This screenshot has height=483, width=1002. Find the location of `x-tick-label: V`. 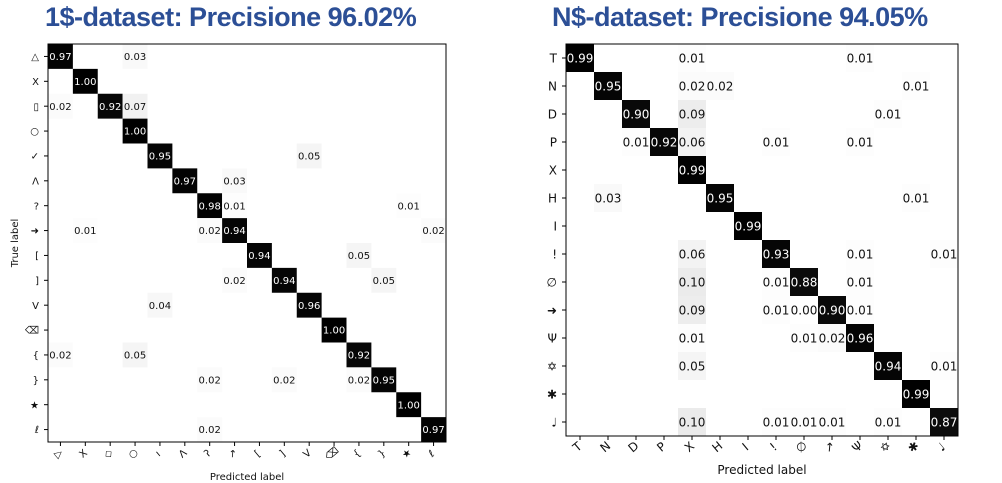

x-tick-label: V is located at coordinates (307, 454).